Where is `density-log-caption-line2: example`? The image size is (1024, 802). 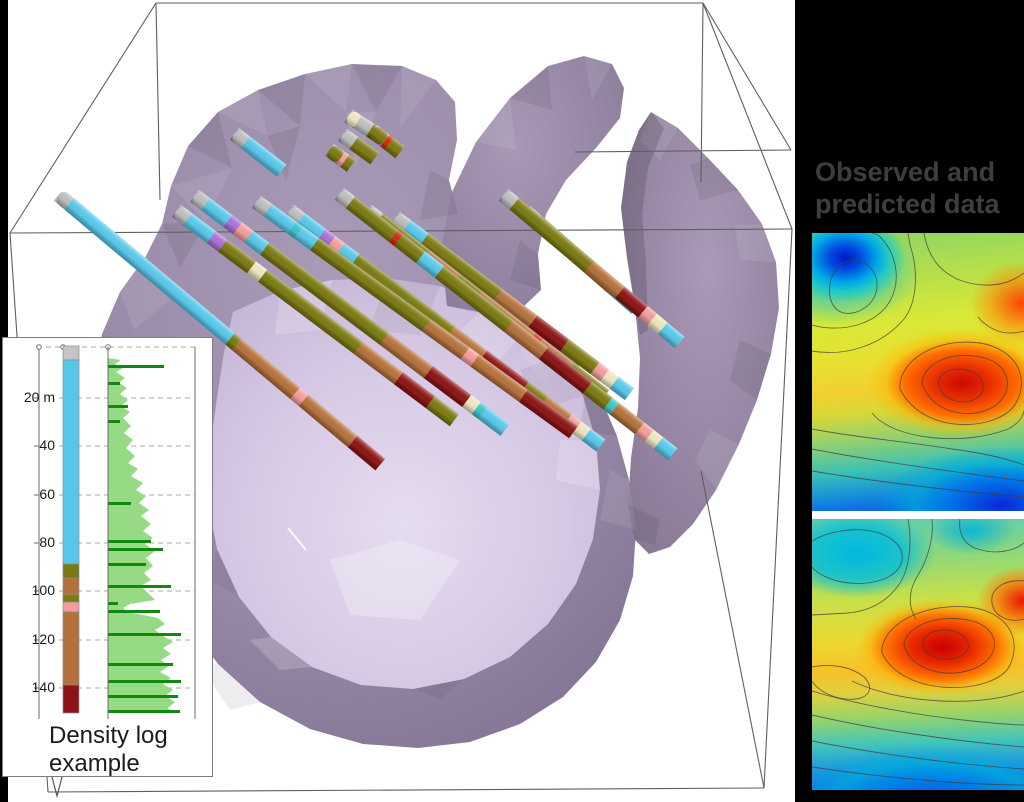
density-log-caption-line2: example is located at coordinates (94, 763).